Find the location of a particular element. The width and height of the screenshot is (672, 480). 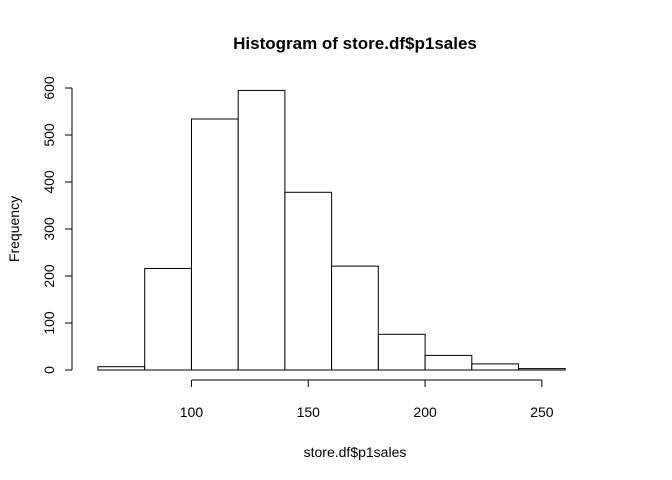

chart-title: Histogram of store.df$p1sales is located at coordinates (355, 43).